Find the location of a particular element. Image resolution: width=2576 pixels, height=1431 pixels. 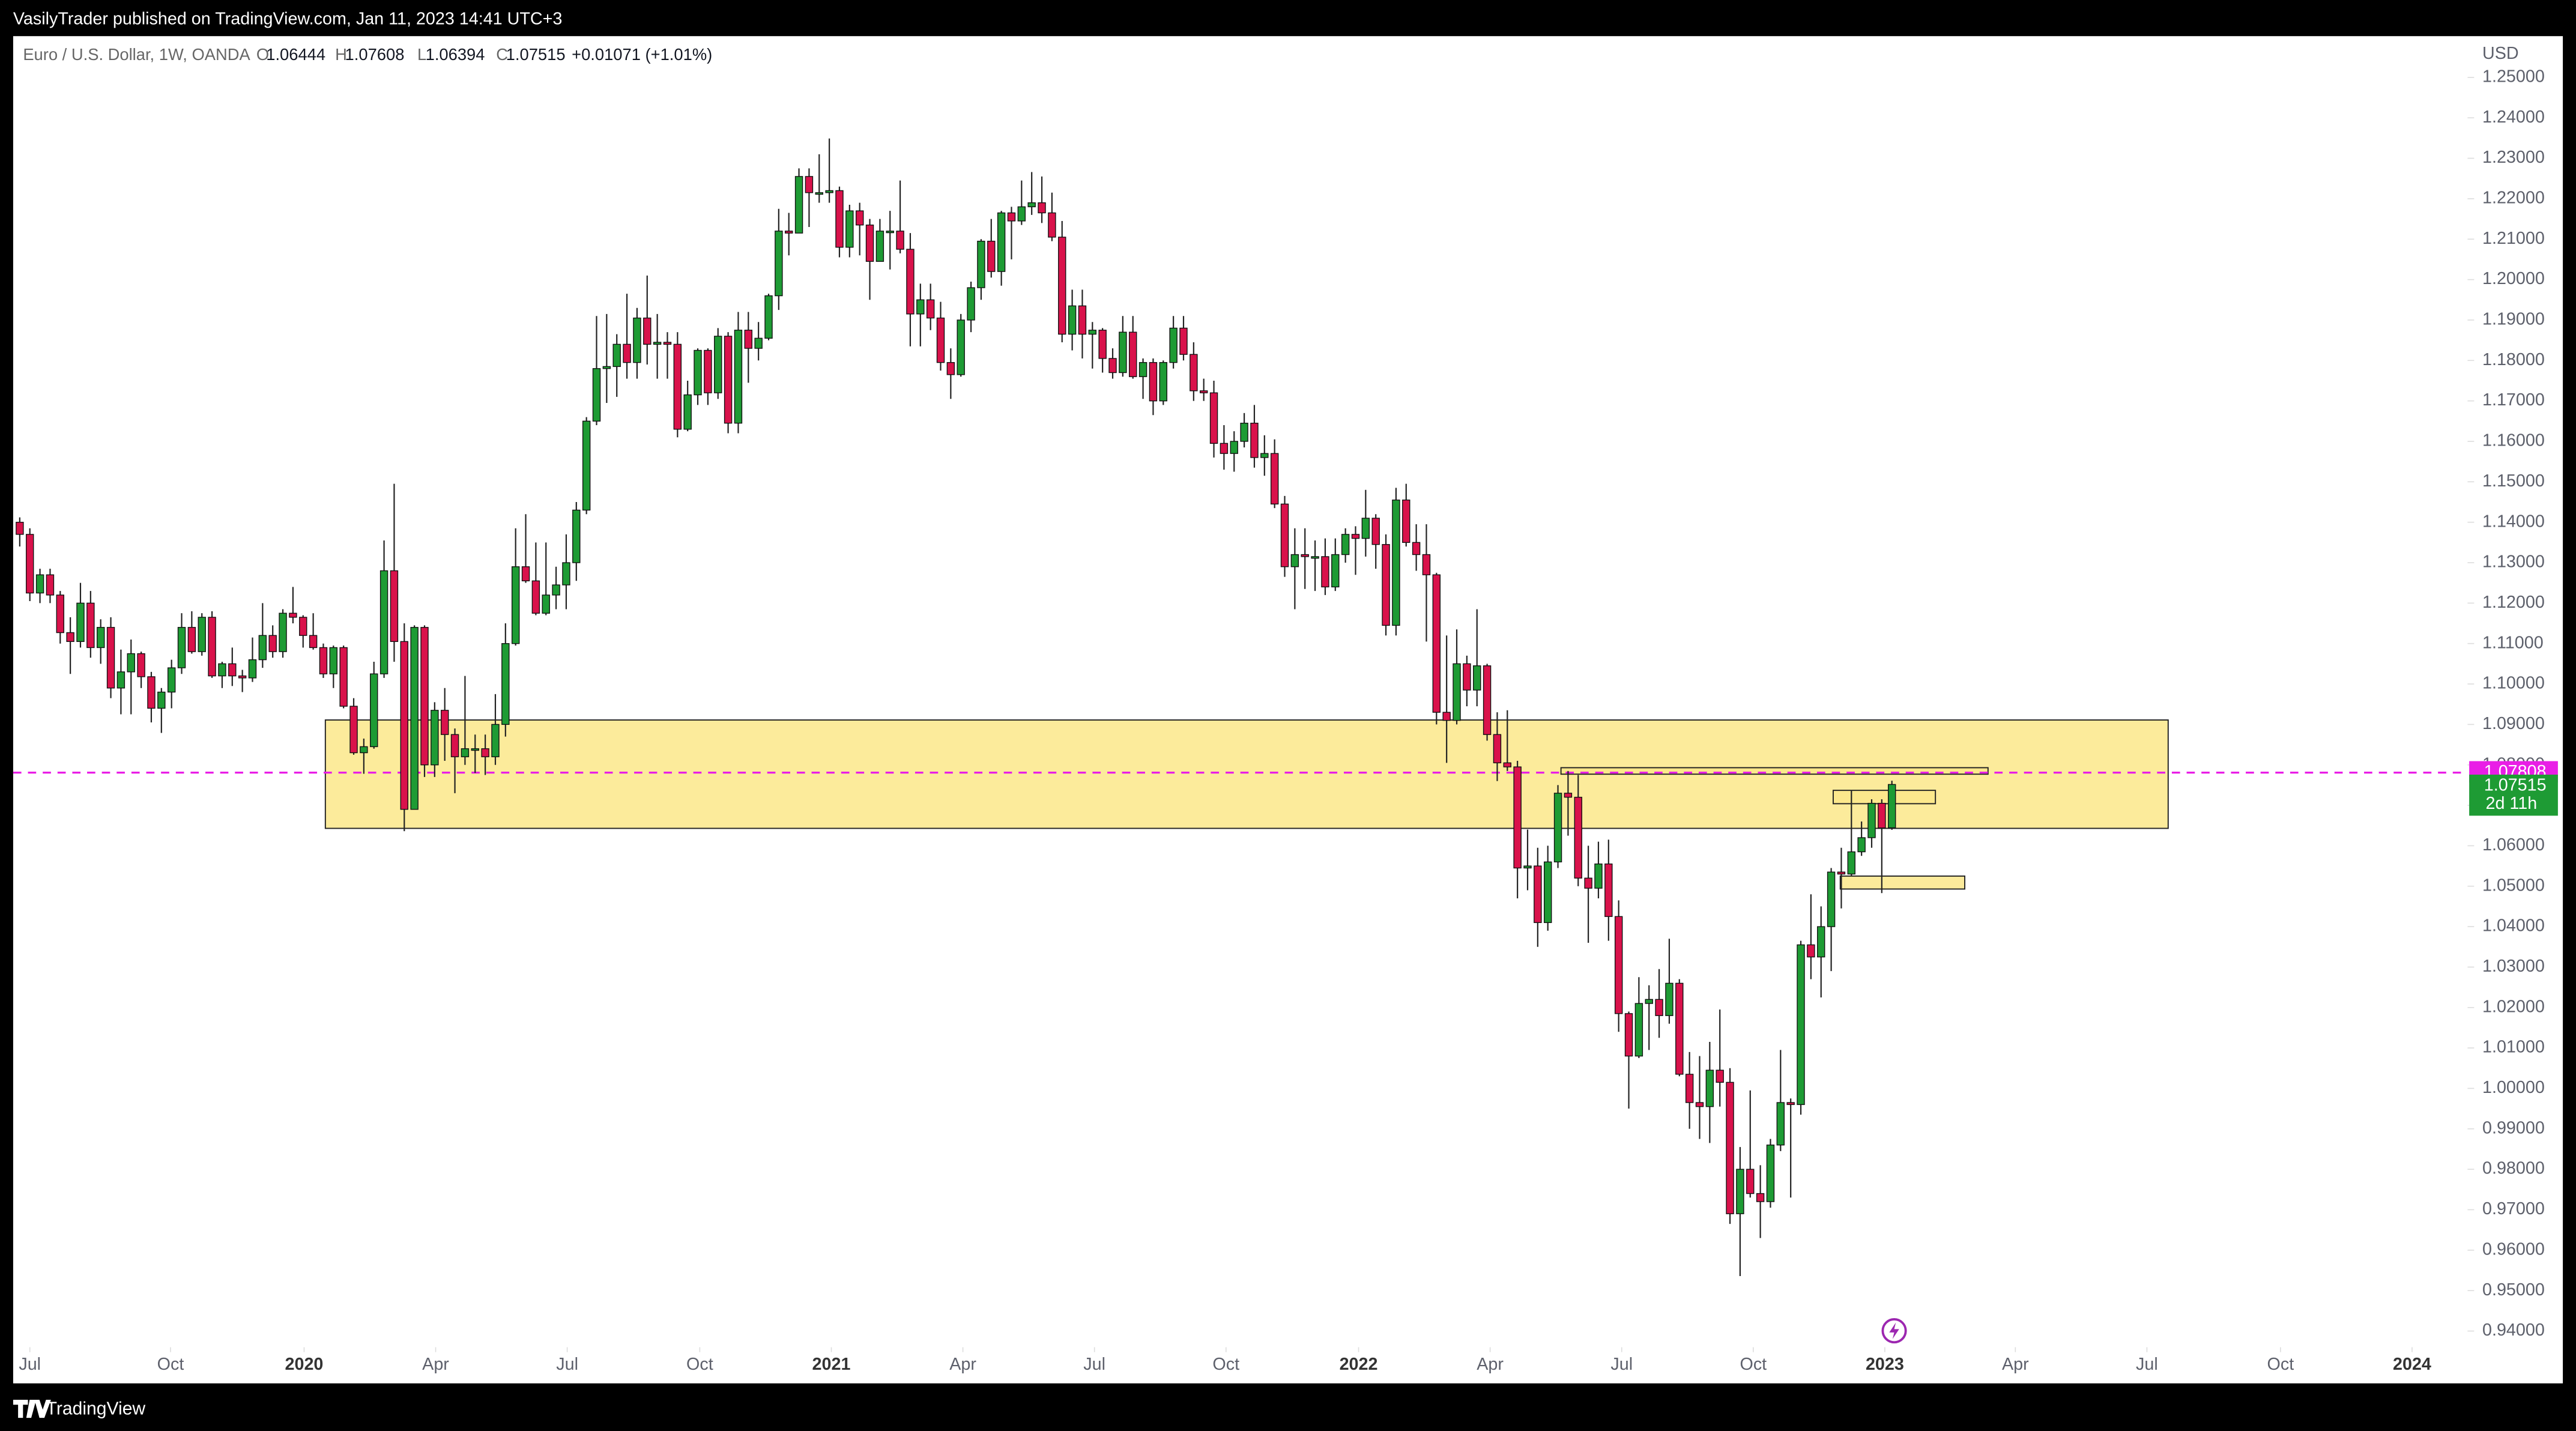

brand: TradingView is located at coordinates (96, 1408).